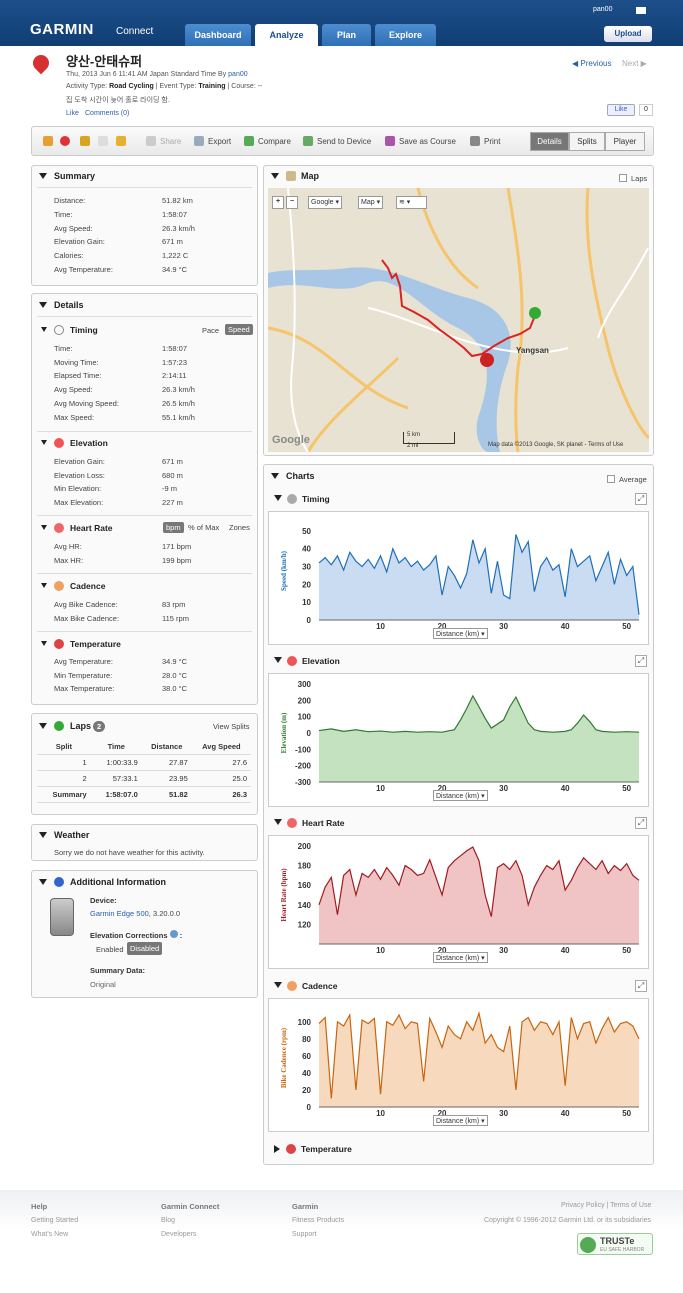 This screenshot has height=1293, width=683. Describe the element at coordinates (72, 113) in the screenshot. I see `like-link: Like` at that location.